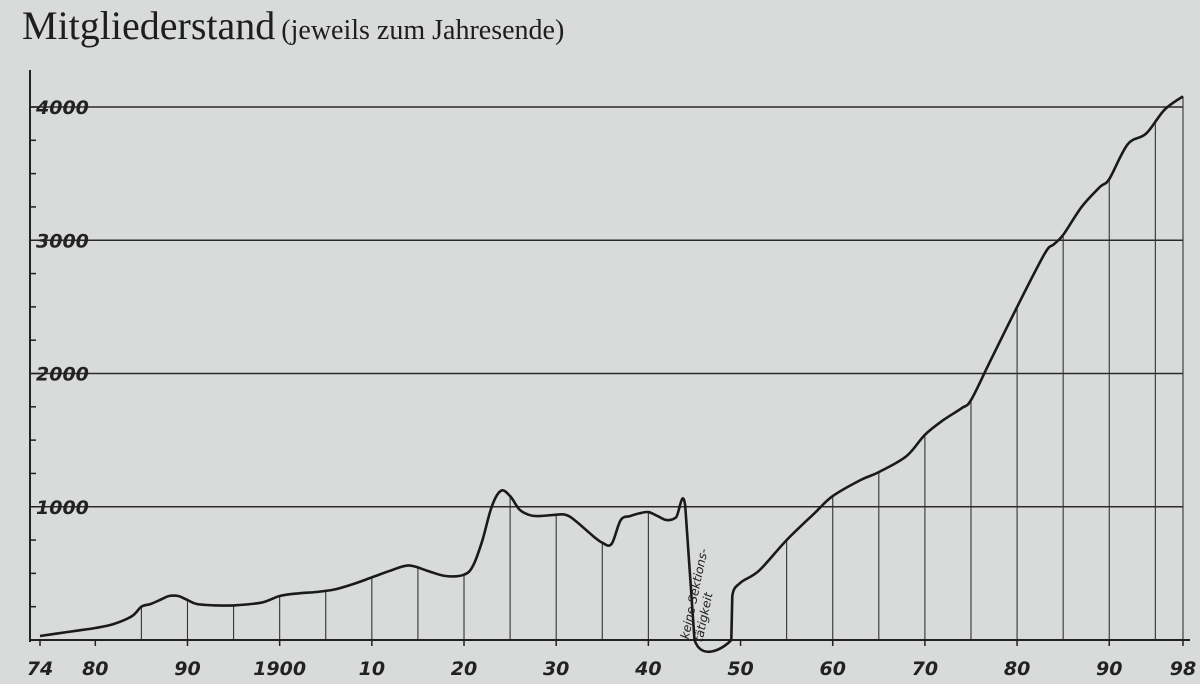  Describe the element at coordinates (372, 669) in the screenshot. I see `x-tick-label-1910: 10` at that location.